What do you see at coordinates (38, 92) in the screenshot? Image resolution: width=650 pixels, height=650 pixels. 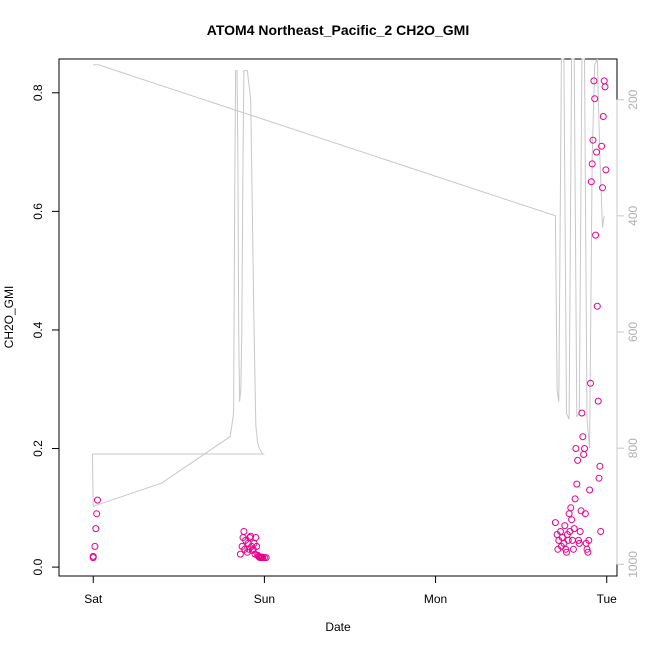 I see `y-tick-label: 0.8` at bounding box center [38, 92].